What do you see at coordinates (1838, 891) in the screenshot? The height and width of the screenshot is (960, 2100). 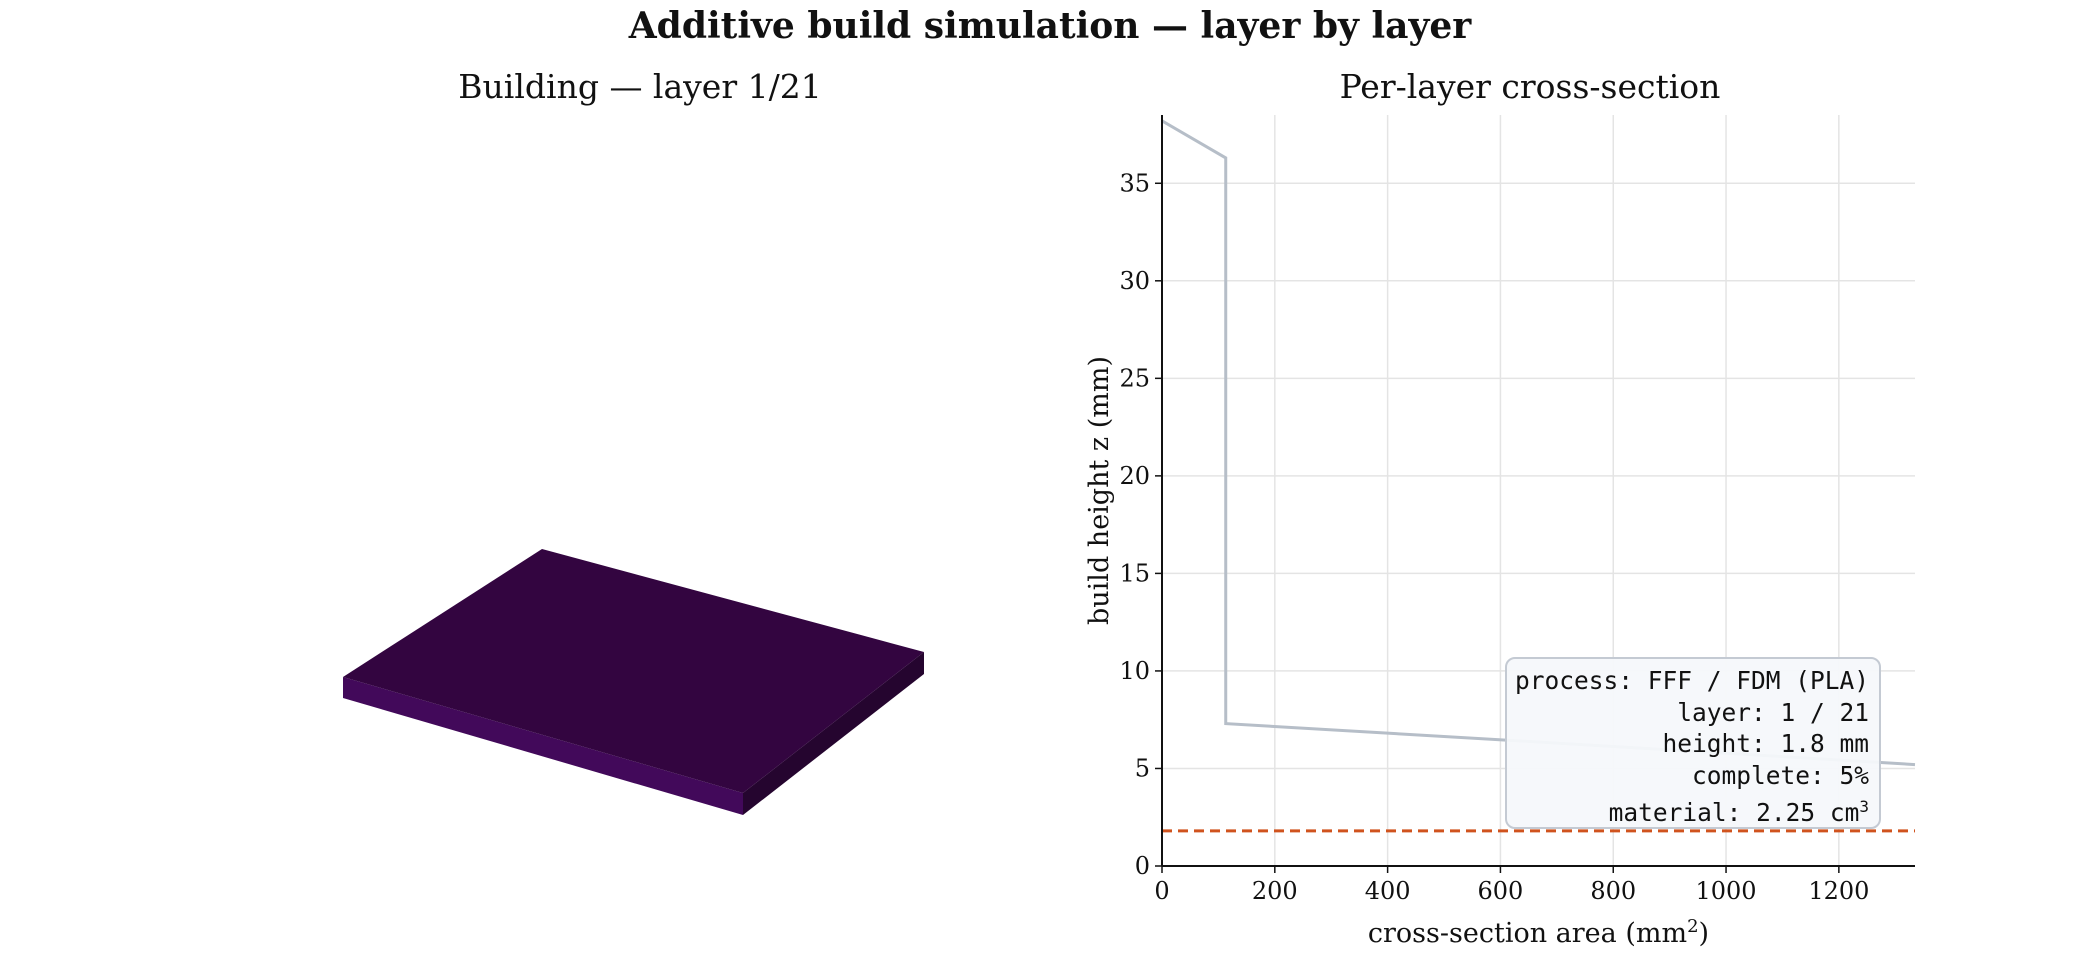 I see `x-tick-label: 1200` at bounding box center [1838, 891].